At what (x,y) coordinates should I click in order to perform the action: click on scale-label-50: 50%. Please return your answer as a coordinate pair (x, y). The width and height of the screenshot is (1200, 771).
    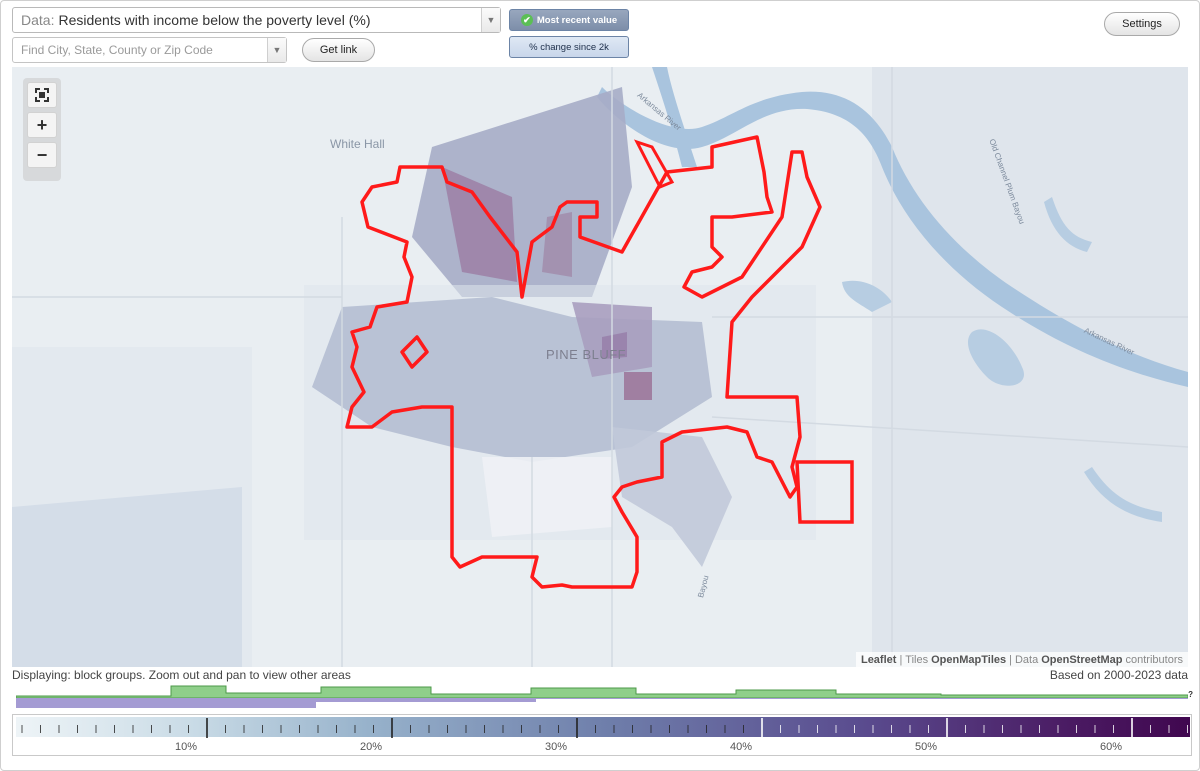
    Looking at the image, I should click on (926, 747).